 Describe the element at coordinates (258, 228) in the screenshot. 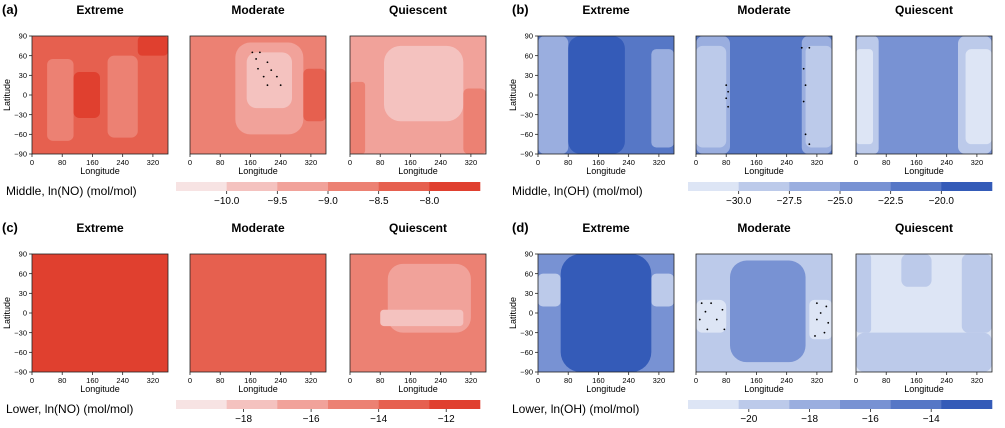

I see `panel-title: Moderate` at that location.